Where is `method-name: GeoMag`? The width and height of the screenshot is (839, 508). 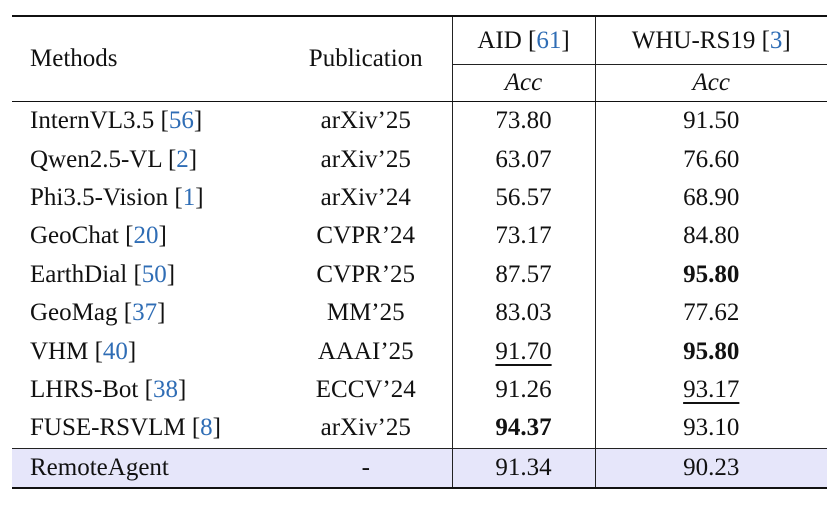 method-name: GeoMag is located at coordinates (74, 313).